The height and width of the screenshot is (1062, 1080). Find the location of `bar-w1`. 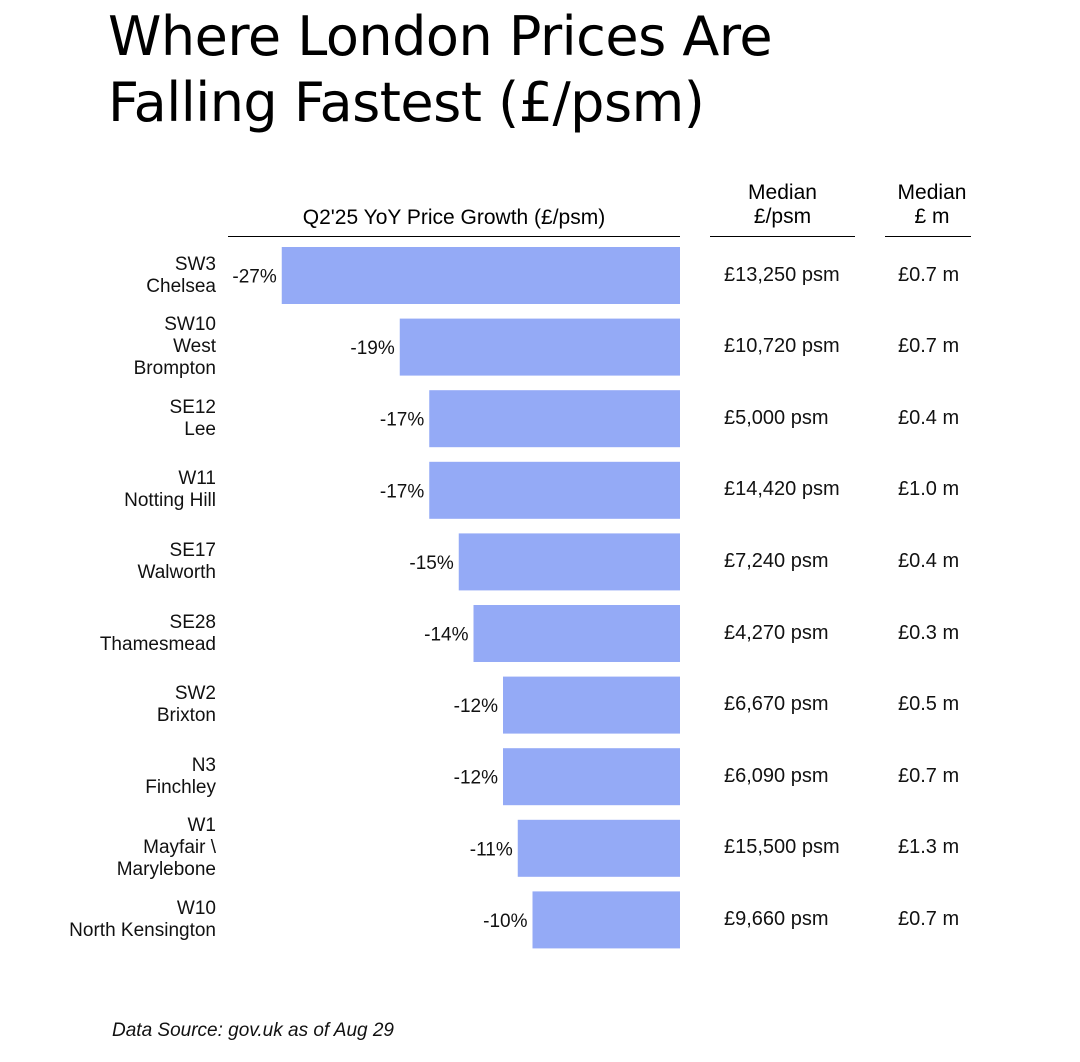

bar-w1 is located at coordinates (598, 848).